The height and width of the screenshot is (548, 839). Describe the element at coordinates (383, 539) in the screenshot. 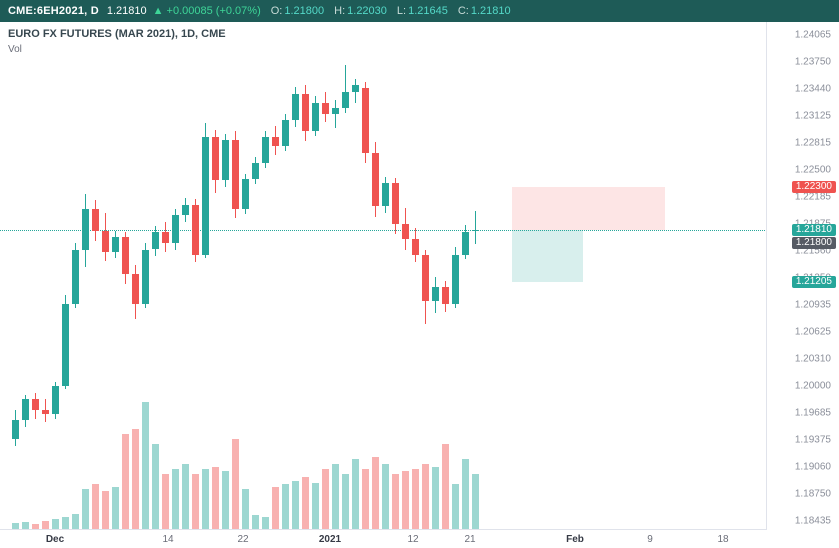

I see `time-axis: Dec 14 22 2021 12 21 Feb 9 18` at that location.